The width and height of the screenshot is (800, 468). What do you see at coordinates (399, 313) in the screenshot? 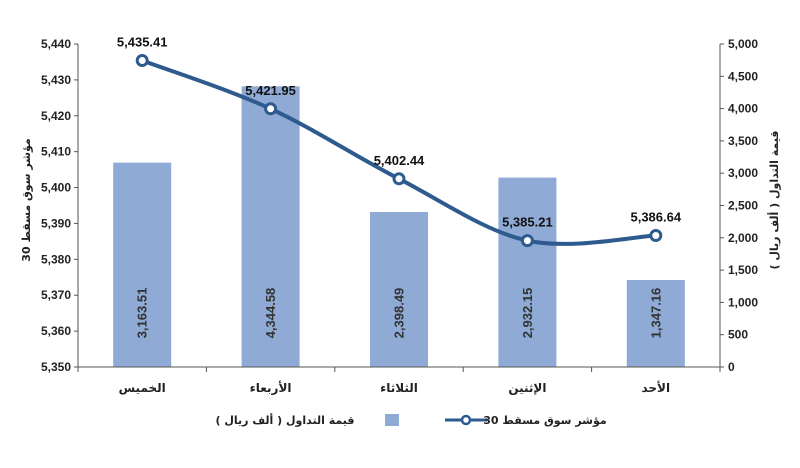
I see `bar-value-label: 2,398.49` at bounding box center [399, 313].